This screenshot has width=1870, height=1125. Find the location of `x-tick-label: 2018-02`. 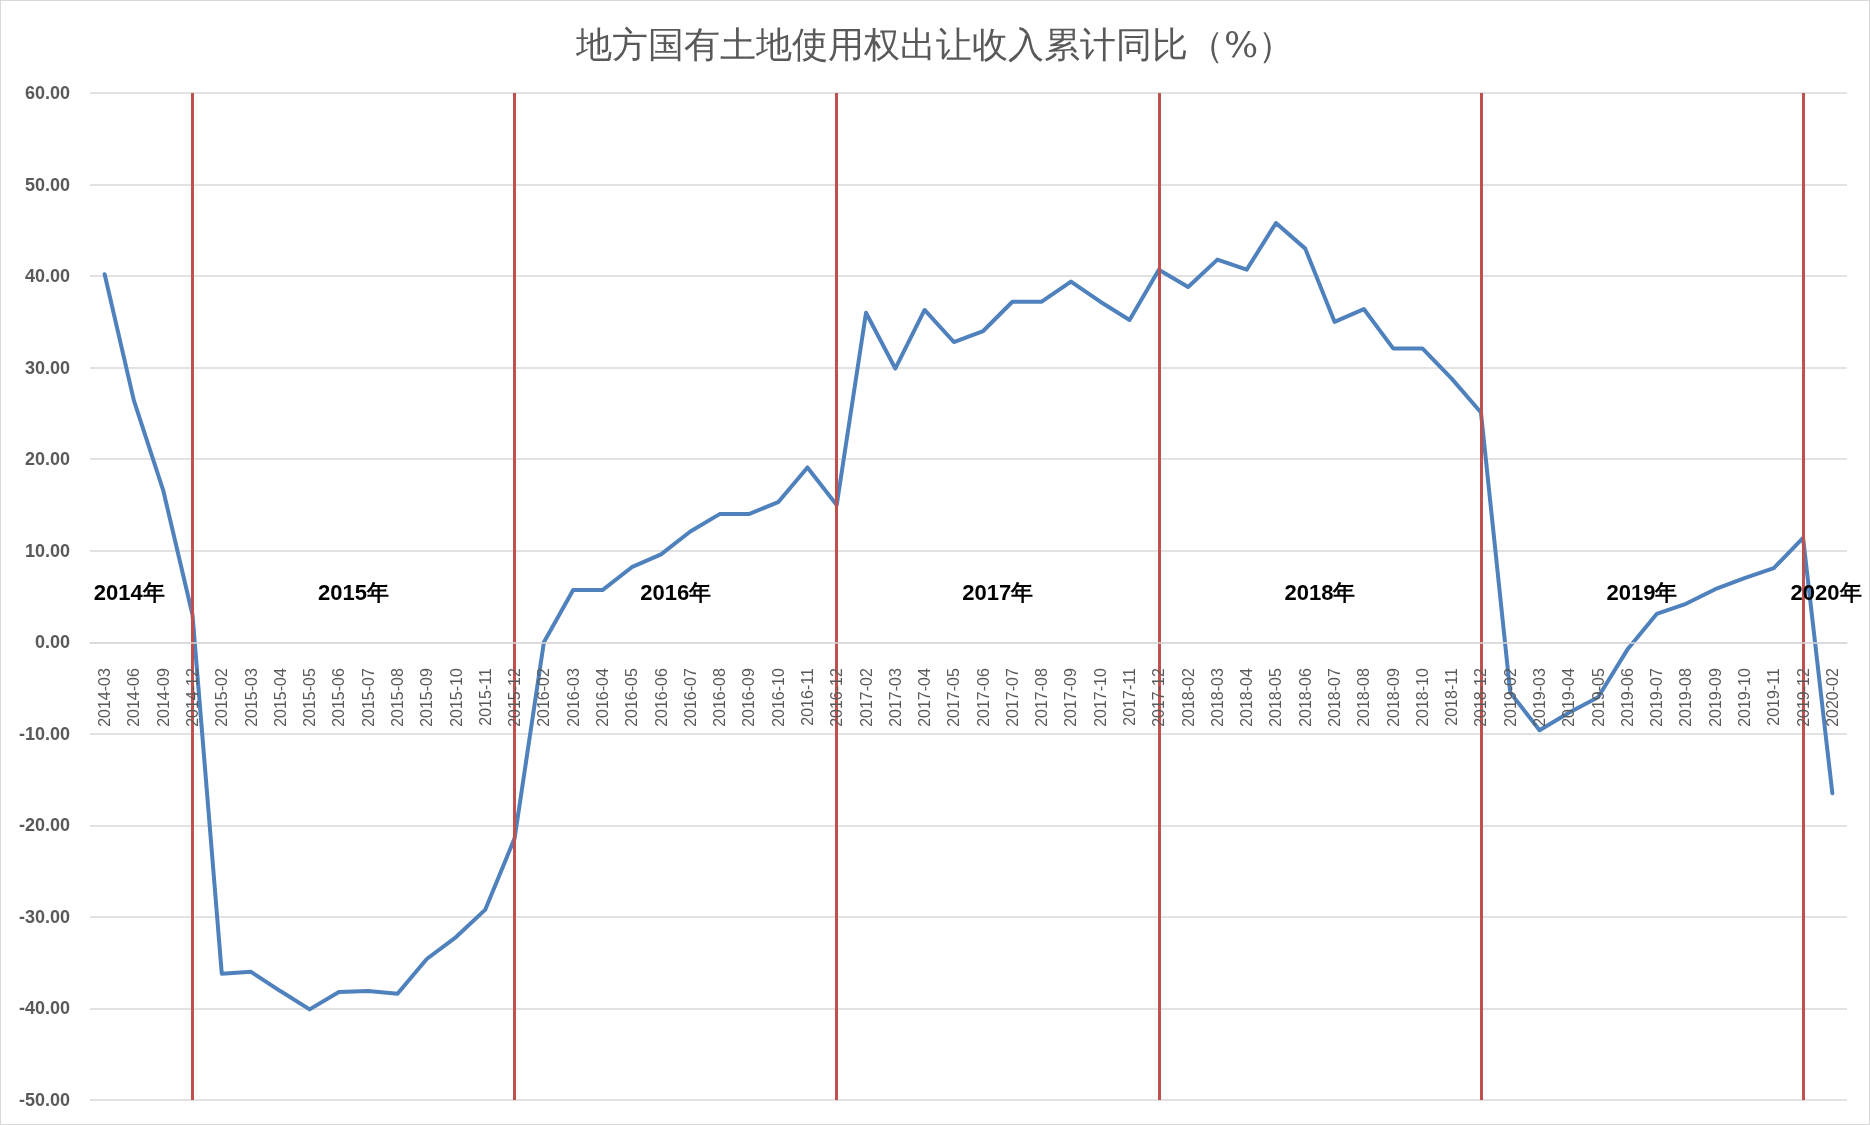

x-tick-label: 2018-02 is located at coordinates (1188, 697).